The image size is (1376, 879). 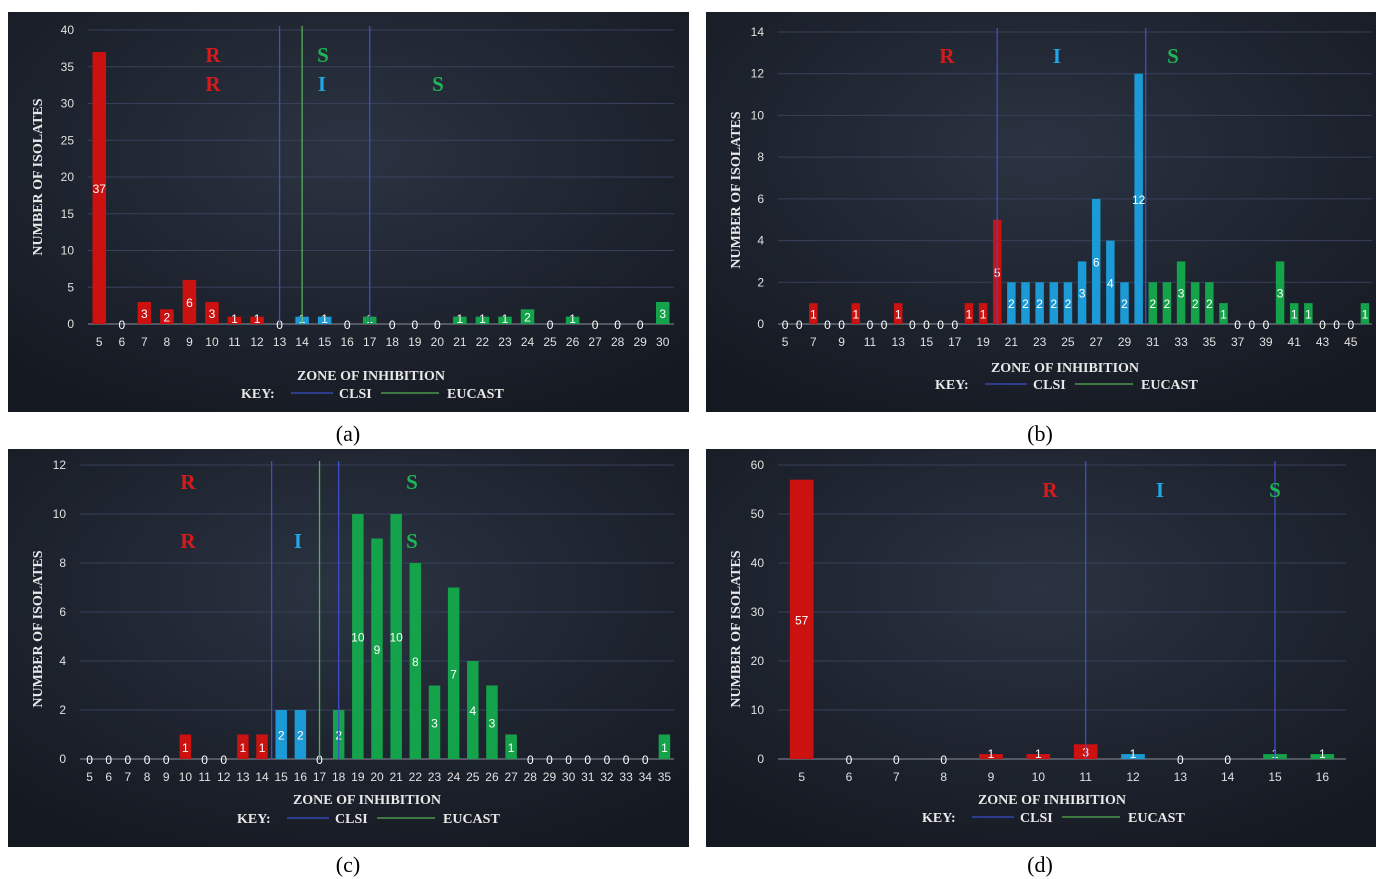 I want to click on x-tick-label: 37, so click(x=1238, y=342).